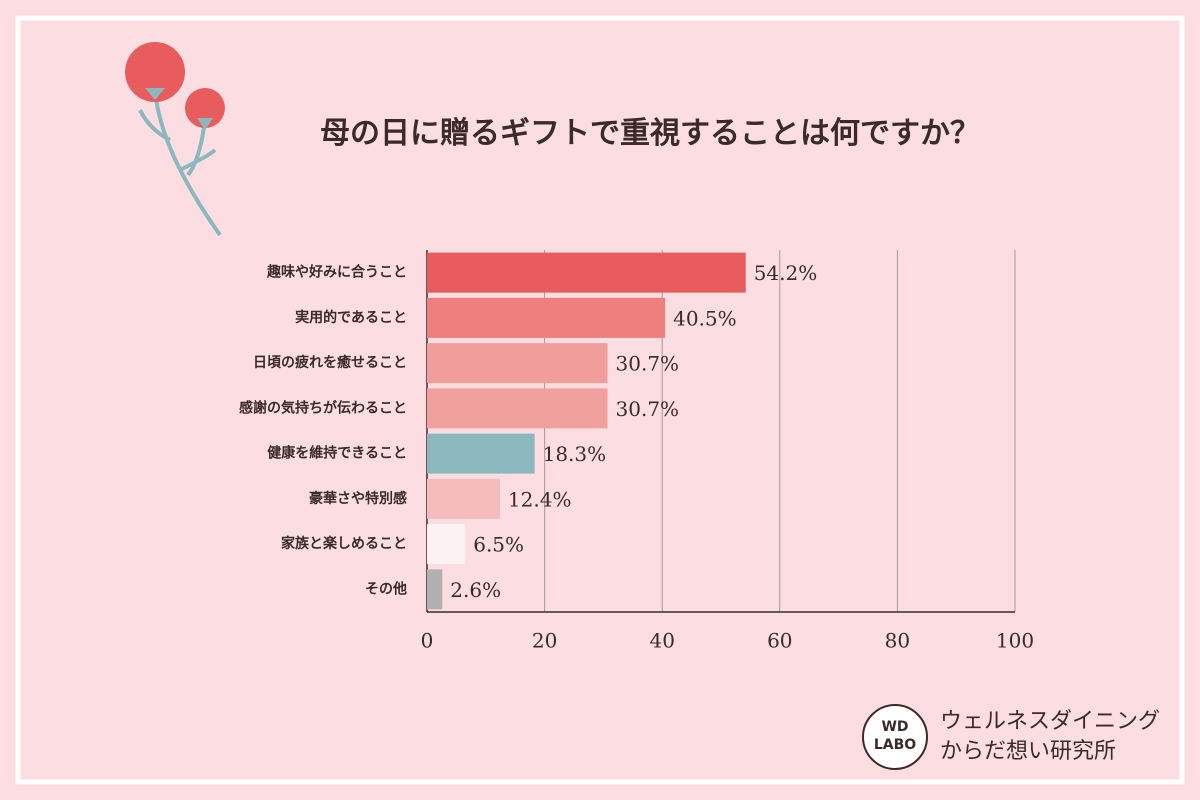  I want to click on x-tick-label: 40, so click(661, 641).